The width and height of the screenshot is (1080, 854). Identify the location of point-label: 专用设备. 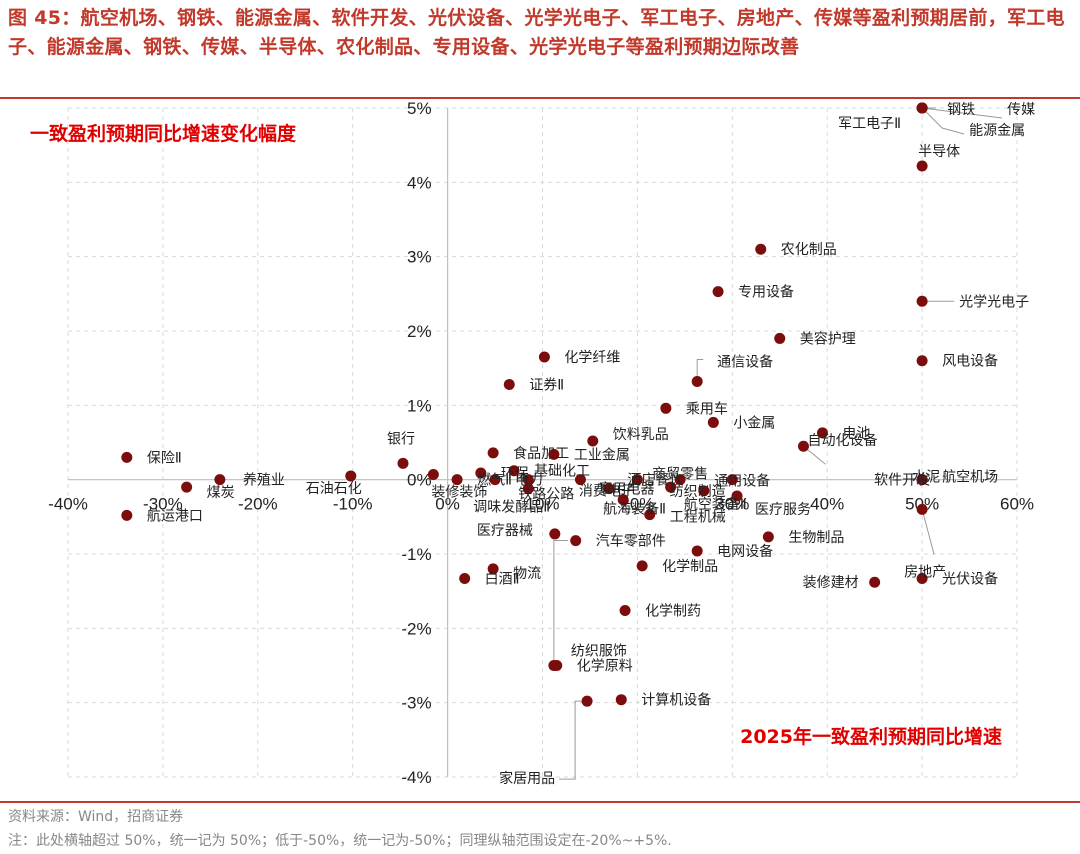
(766, 292).